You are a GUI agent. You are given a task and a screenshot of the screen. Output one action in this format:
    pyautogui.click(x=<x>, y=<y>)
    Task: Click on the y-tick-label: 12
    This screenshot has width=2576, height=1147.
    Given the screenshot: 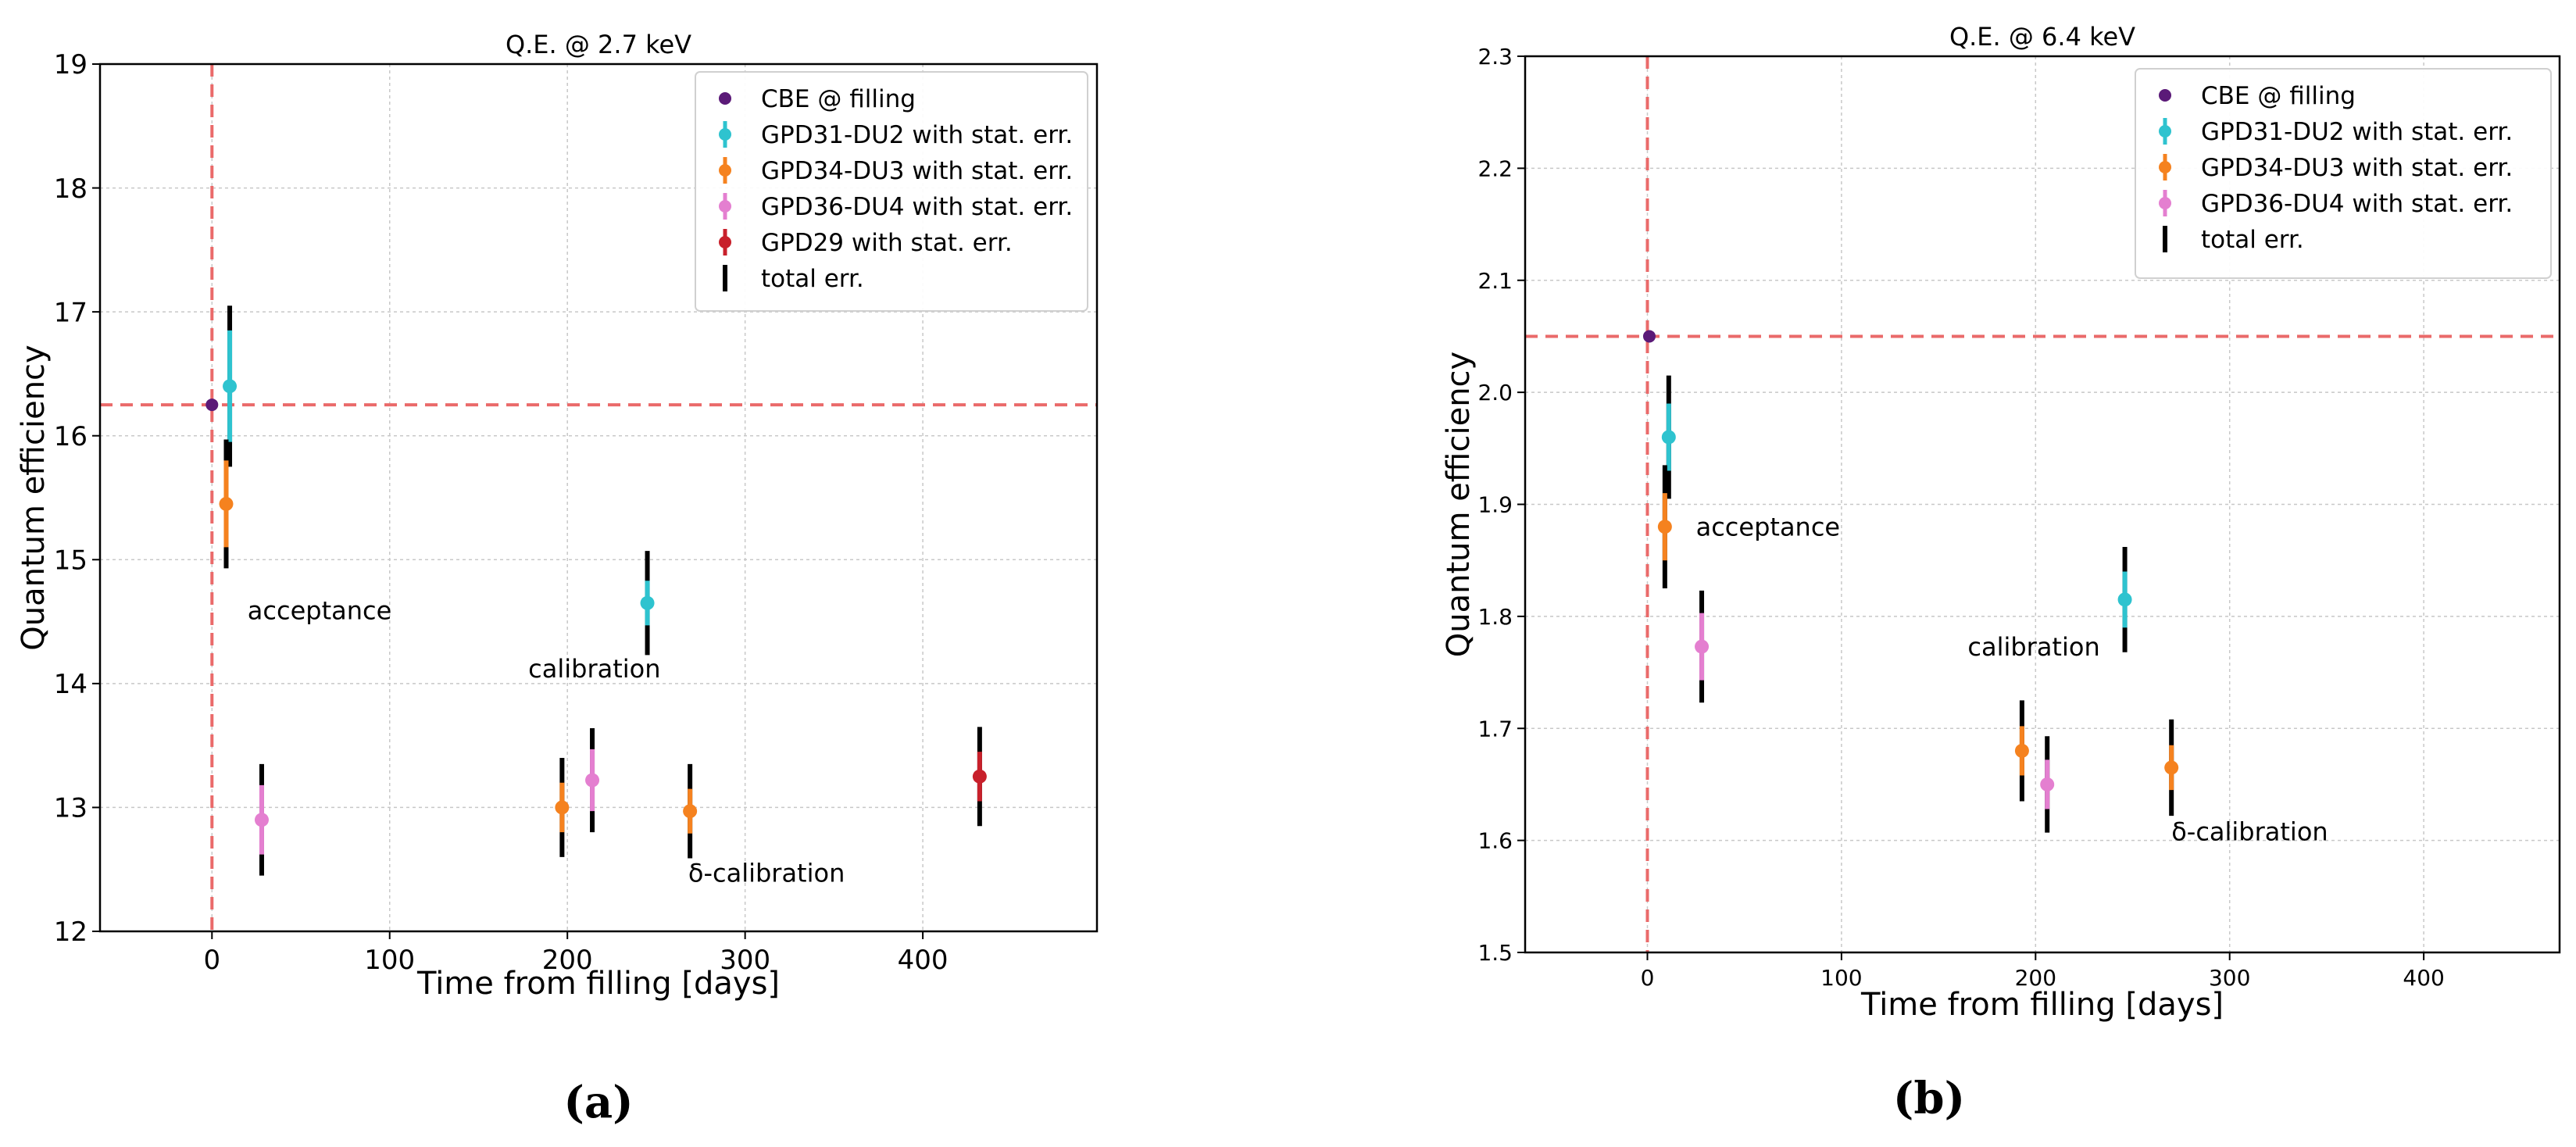 What is the action you would take?
    pyautogui.click(x=71, y=932)
    